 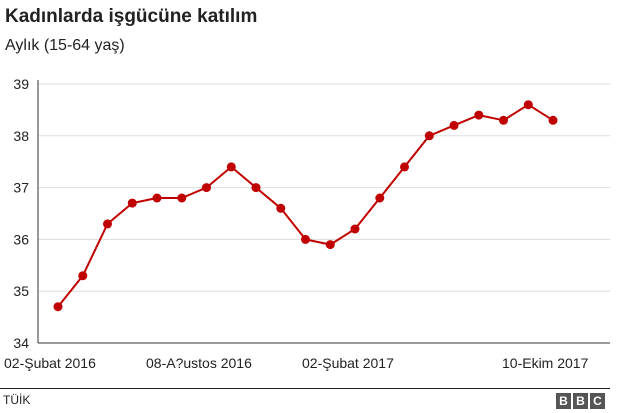 I want to click on y-tick-label: 38, so click(x=21, y=136).